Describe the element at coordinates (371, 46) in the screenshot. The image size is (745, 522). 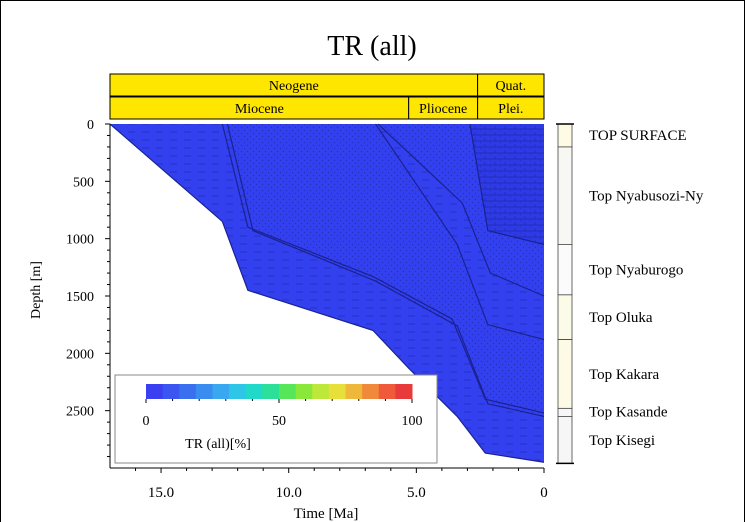
I see `chart-title: TR (all)` at that location.